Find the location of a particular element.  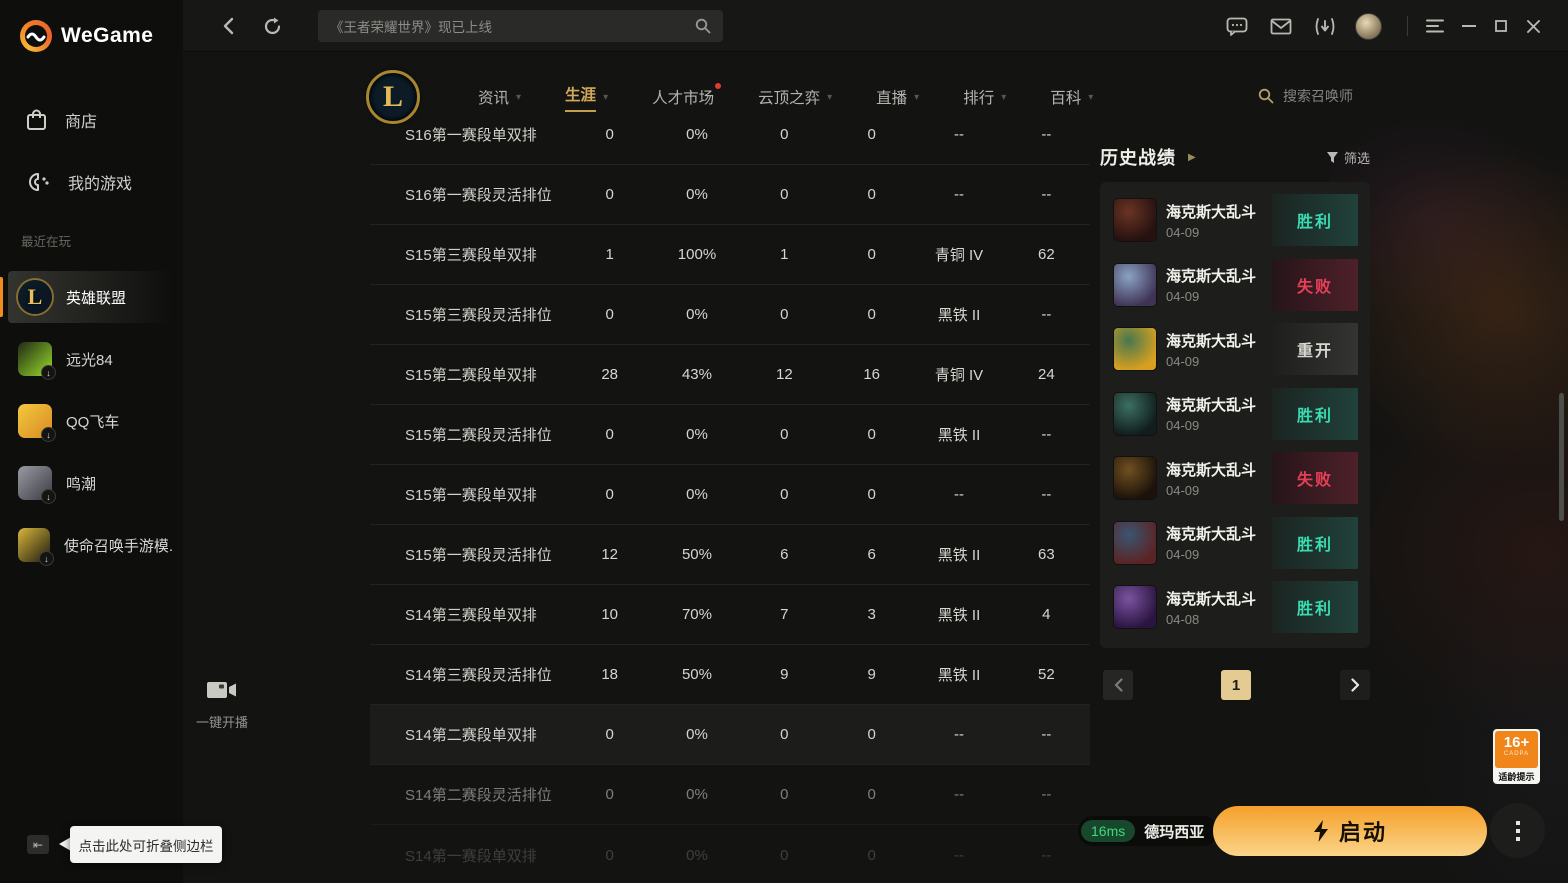

sidebar-item-my-games: 我的游戏 is located at coordinates (91, 182).